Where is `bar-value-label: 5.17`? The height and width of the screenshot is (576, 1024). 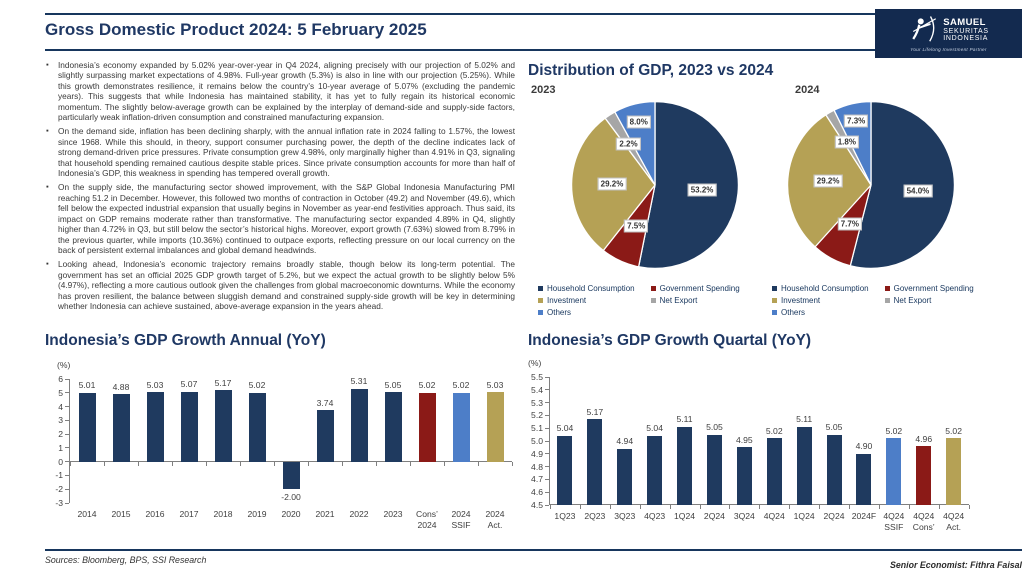
bar-value-label: 5.17 is located at coordinates (223, 382).